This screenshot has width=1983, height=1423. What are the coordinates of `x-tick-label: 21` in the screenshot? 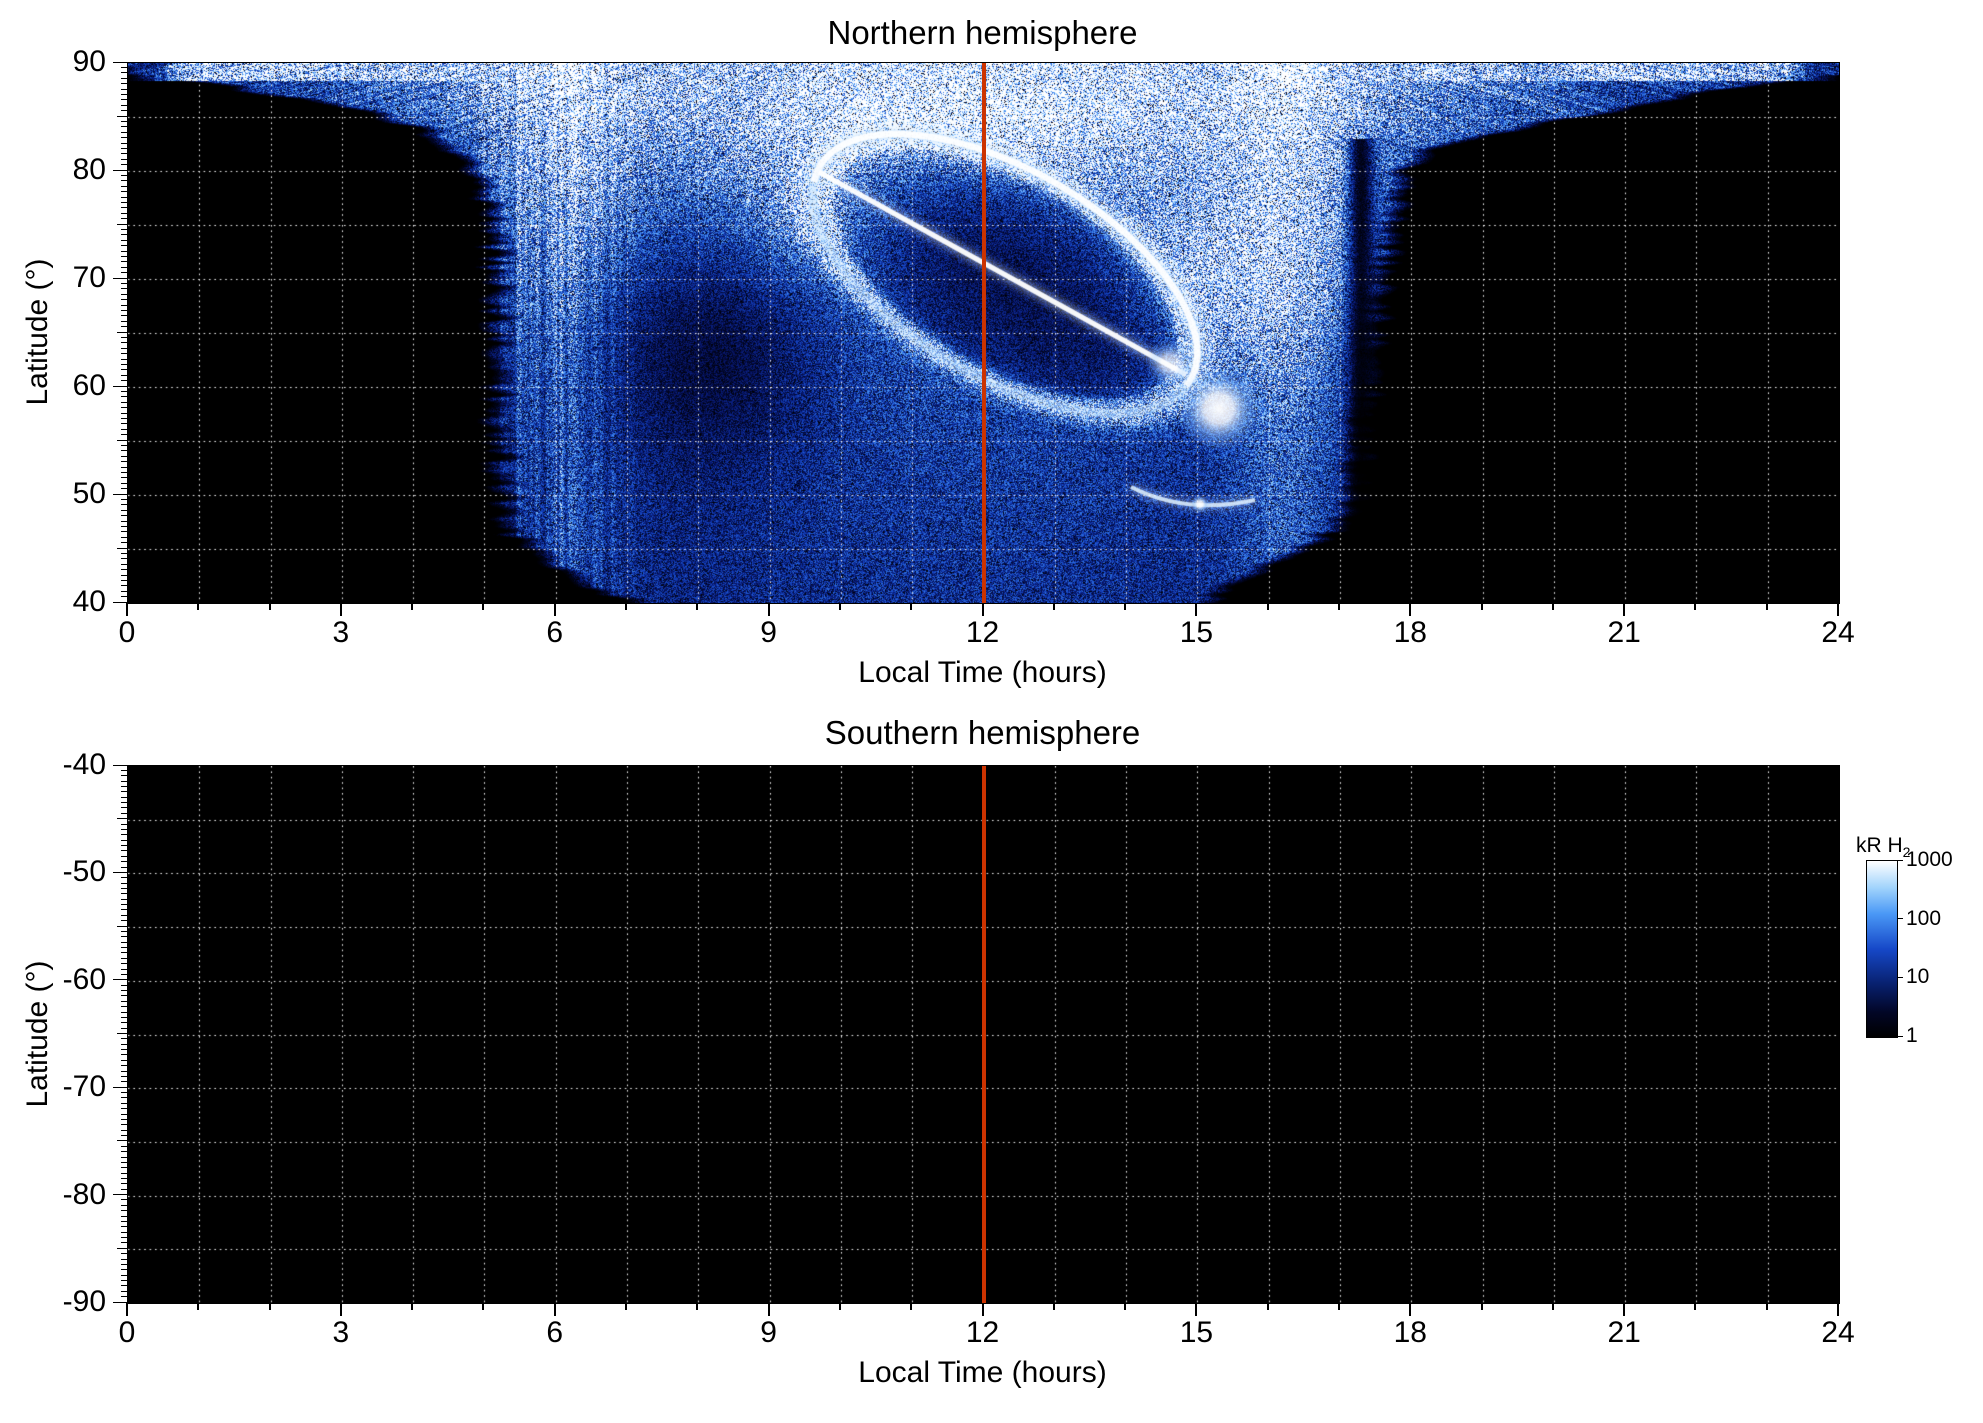 It's located at (1624, 632).